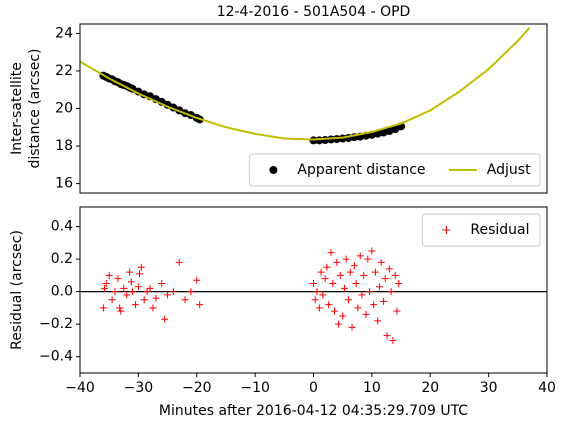 Image resolution: width=561 pixels, height=428 pixels. Describe the element at coordinates (56, 357) in the screenshot. I see `y-tick-label: −0.4` at that location.